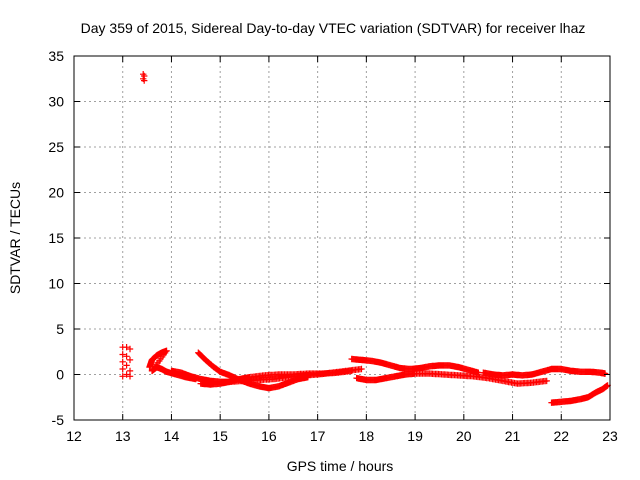 This screenshot has height=480, width=640. What do you see at coordinates (513, 436) in the screenshot?
I see `x-tick-label: 21` at bounding box center [513, 436].